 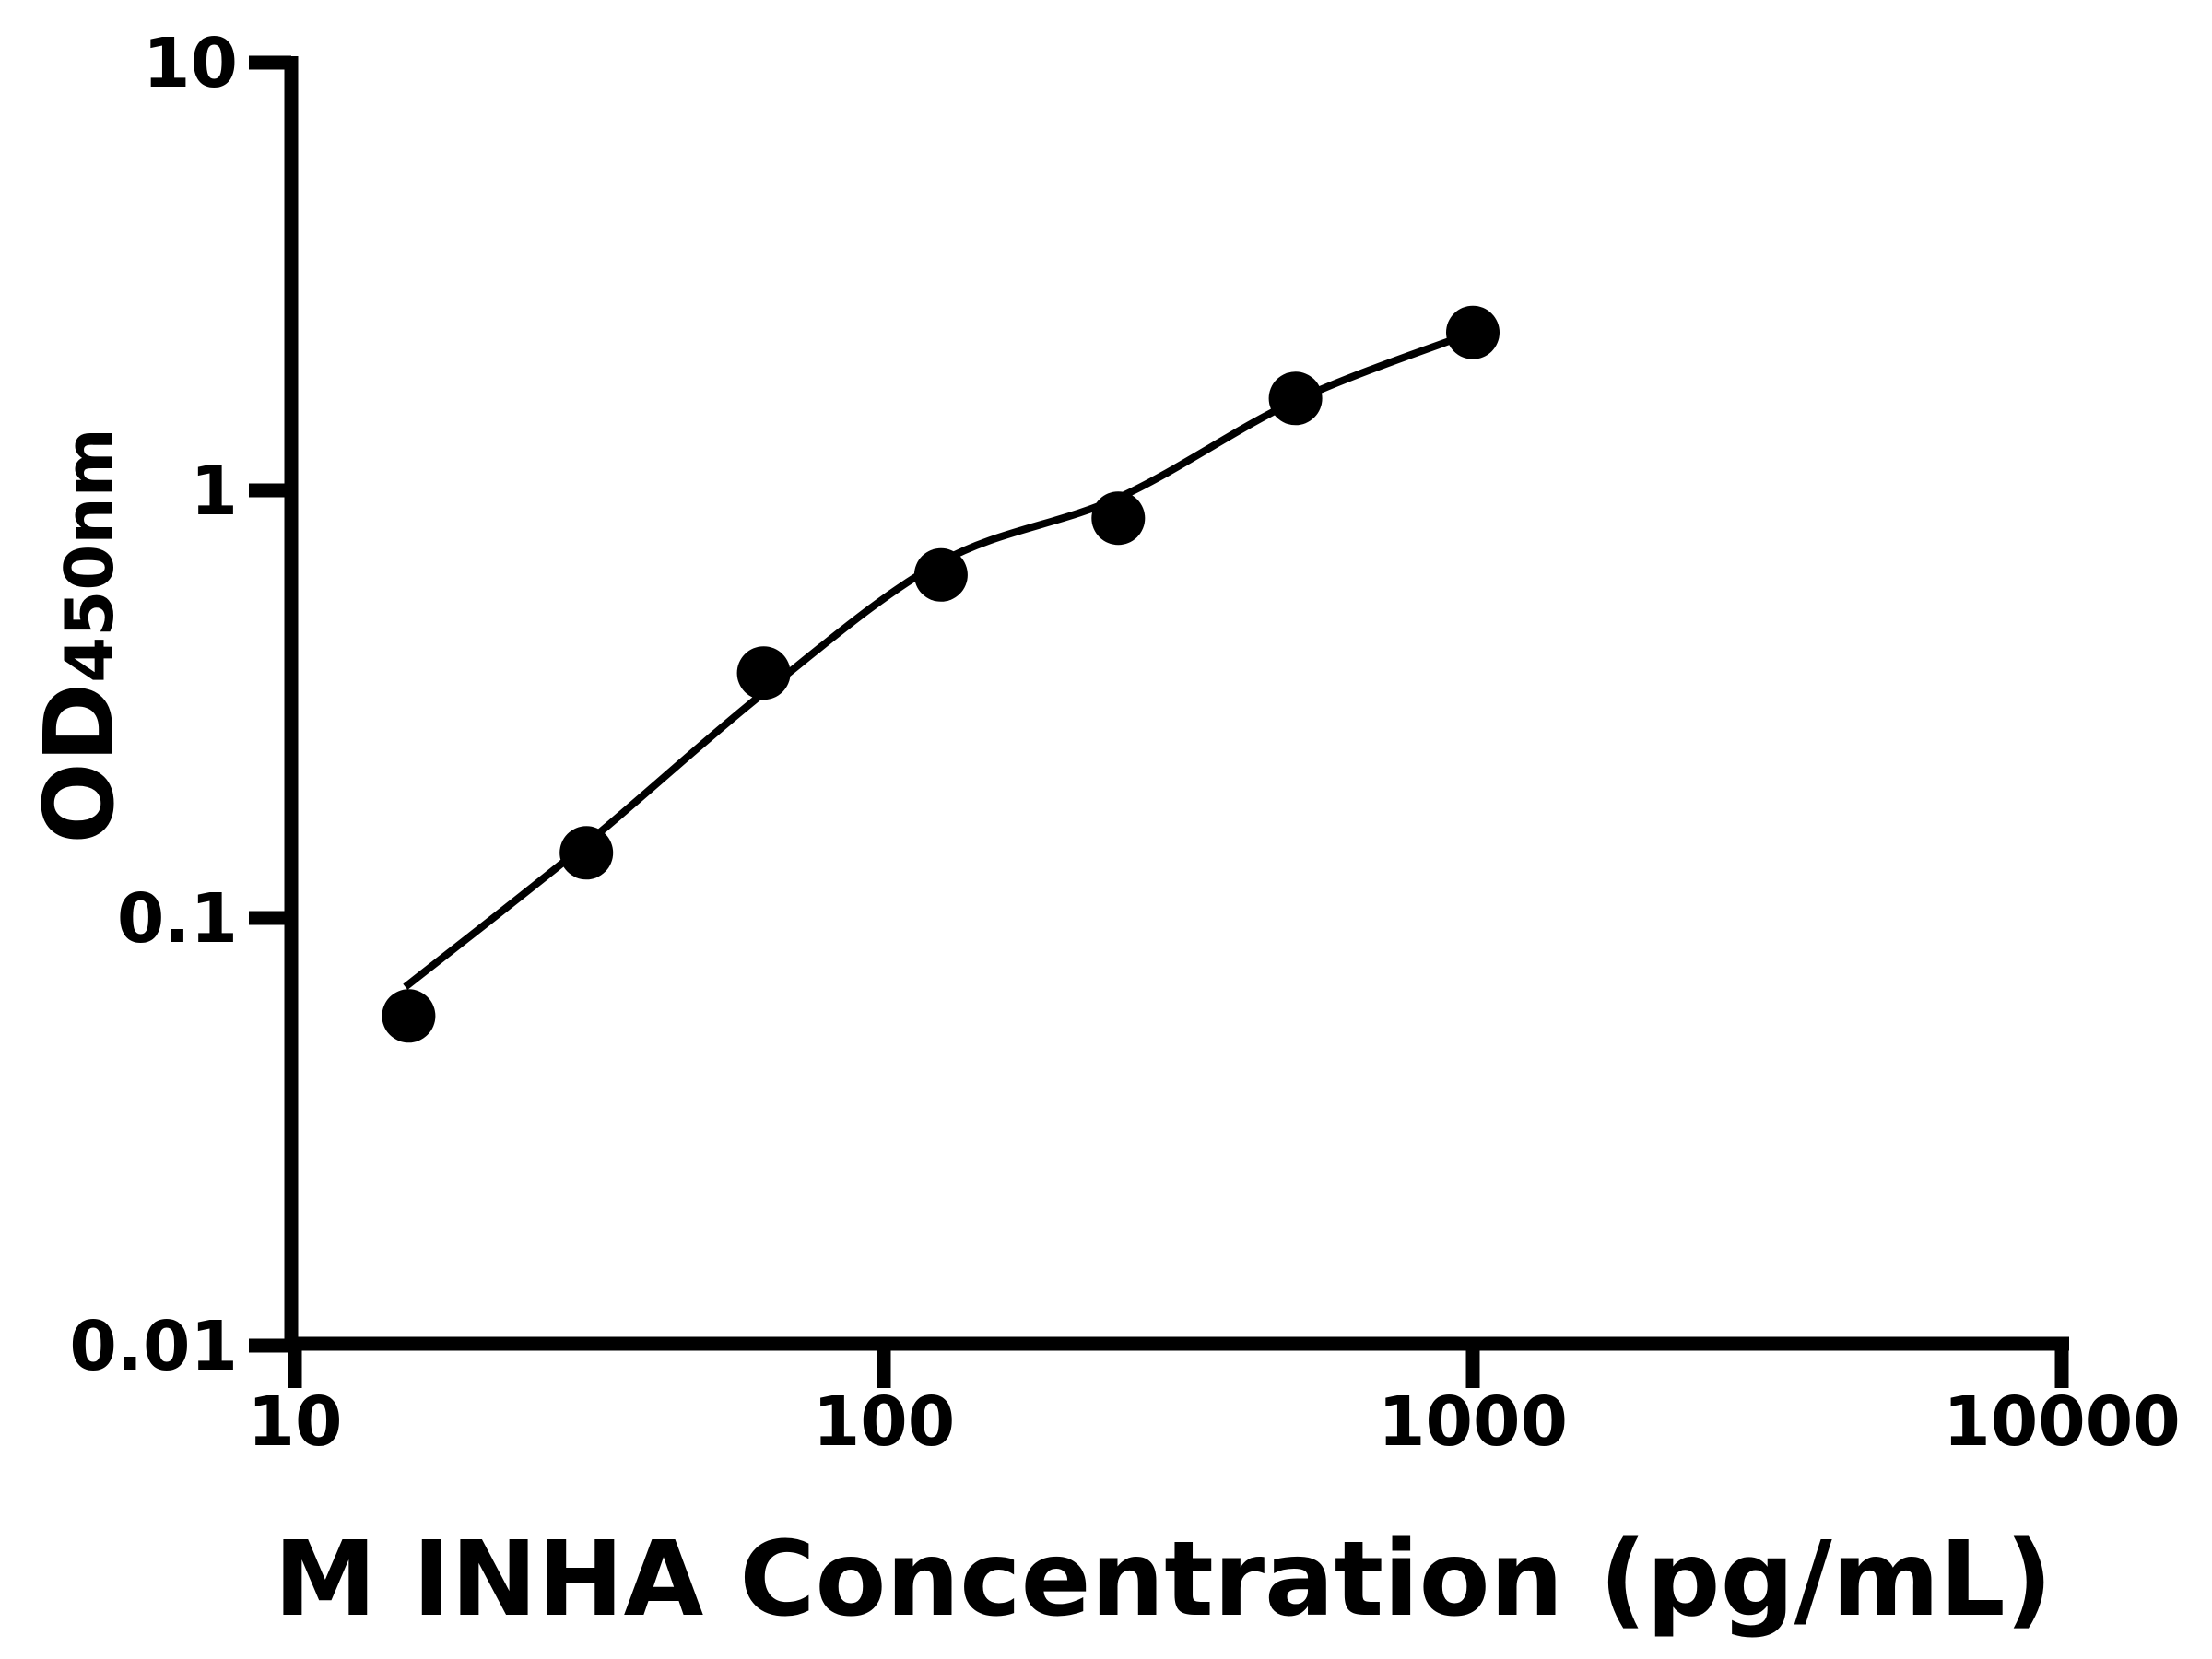 I want to click on x-tick-label: 1000, so click(x=1473, y=1422).